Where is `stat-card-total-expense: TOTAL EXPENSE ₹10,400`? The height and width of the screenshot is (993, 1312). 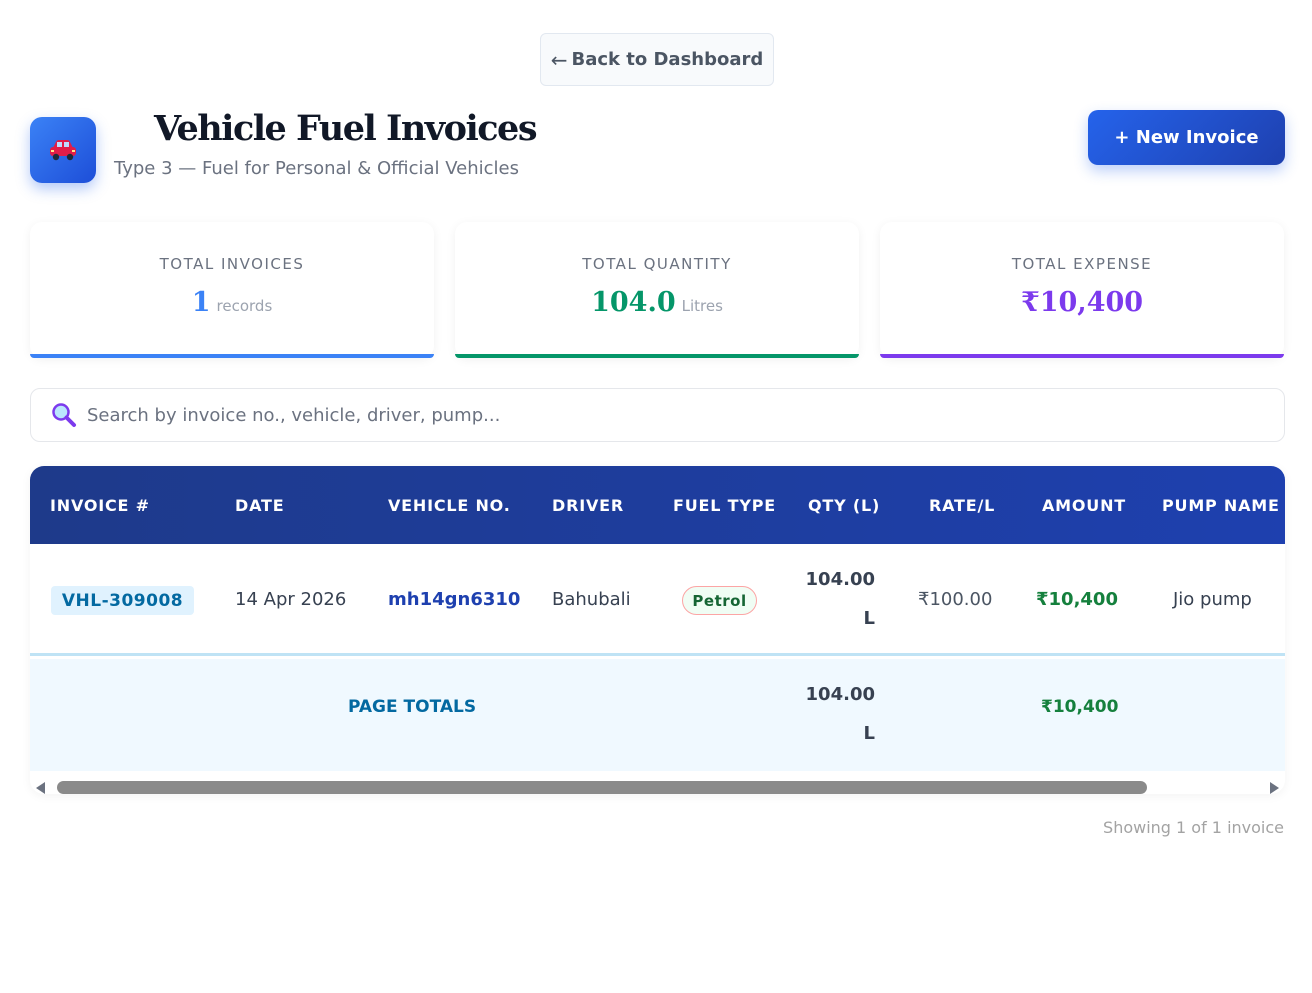 stat-card-total-expense: TOTAL EXPENSE ₹10,400 is located at coordinates (1082, 290).